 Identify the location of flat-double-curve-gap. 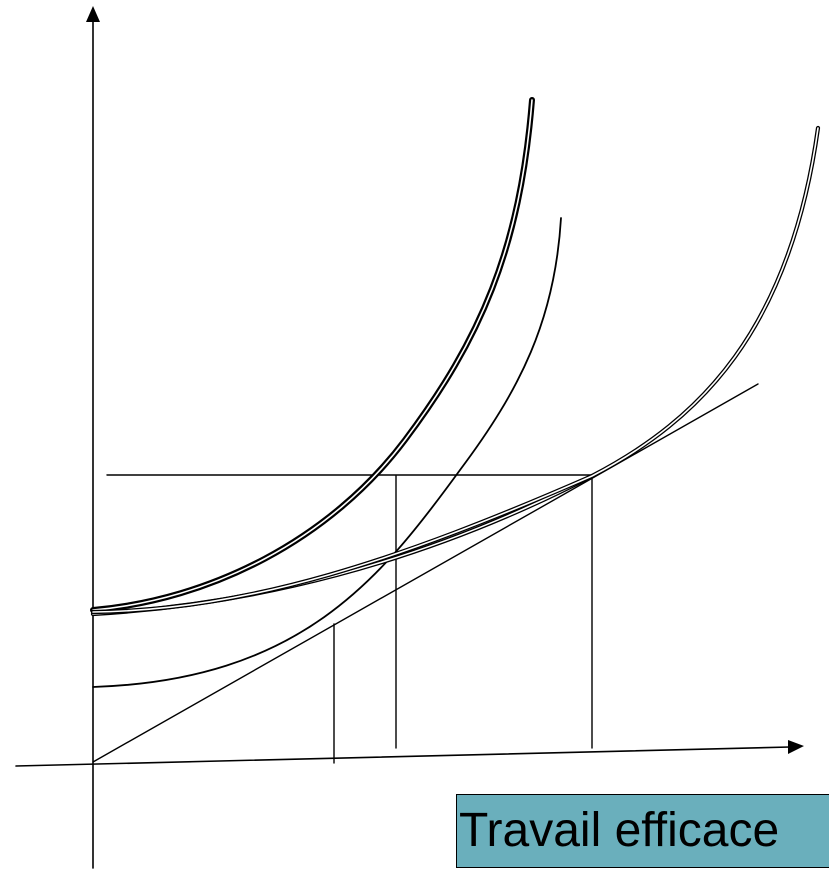
(342, 545).